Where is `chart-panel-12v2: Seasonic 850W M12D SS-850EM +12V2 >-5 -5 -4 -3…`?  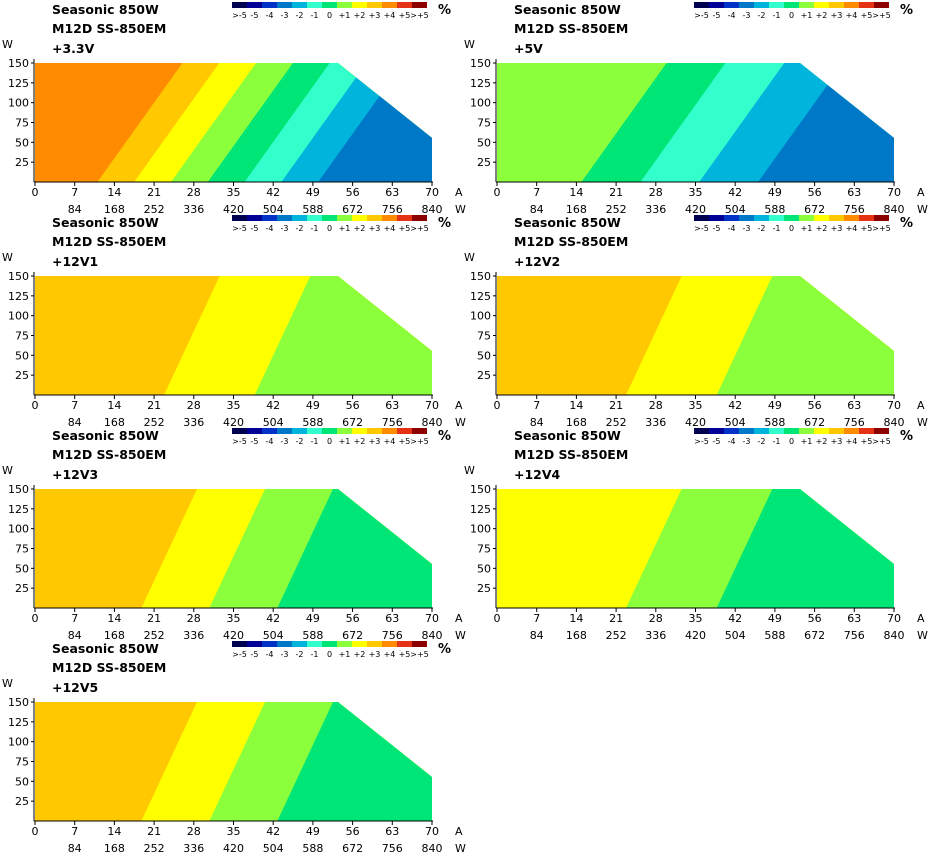 chart-panel-12v2: Seasonic 850W M12D SS-850EM +12V2 >-5 -5 -4 -3… is located at coordinates (695, 321).